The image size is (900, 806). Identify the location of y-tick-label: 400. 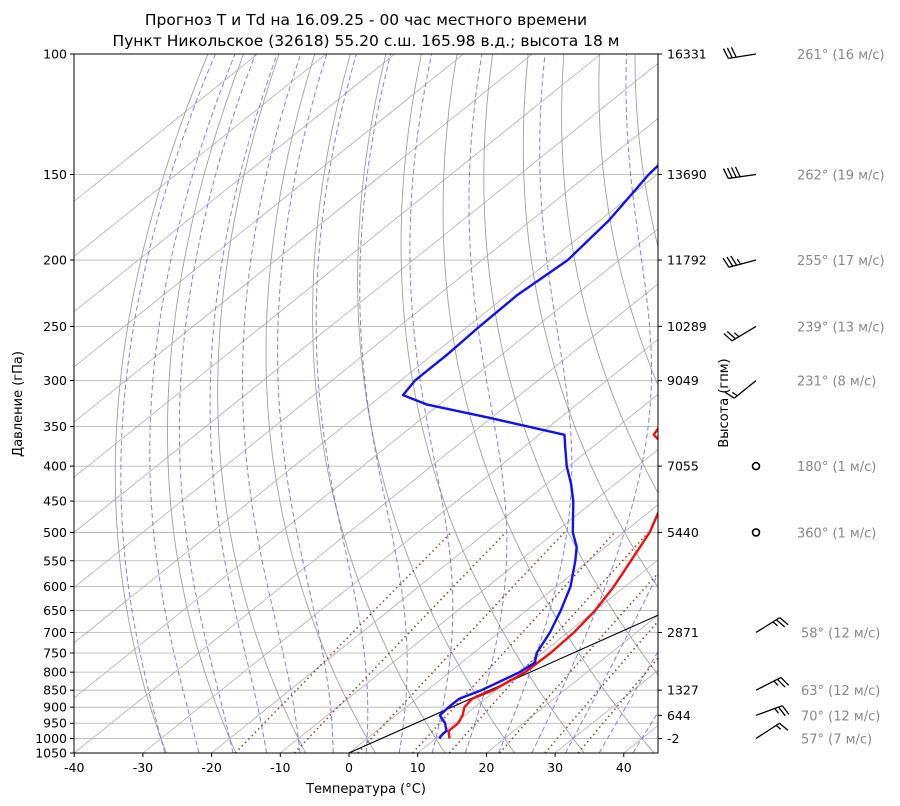
(55, 466).